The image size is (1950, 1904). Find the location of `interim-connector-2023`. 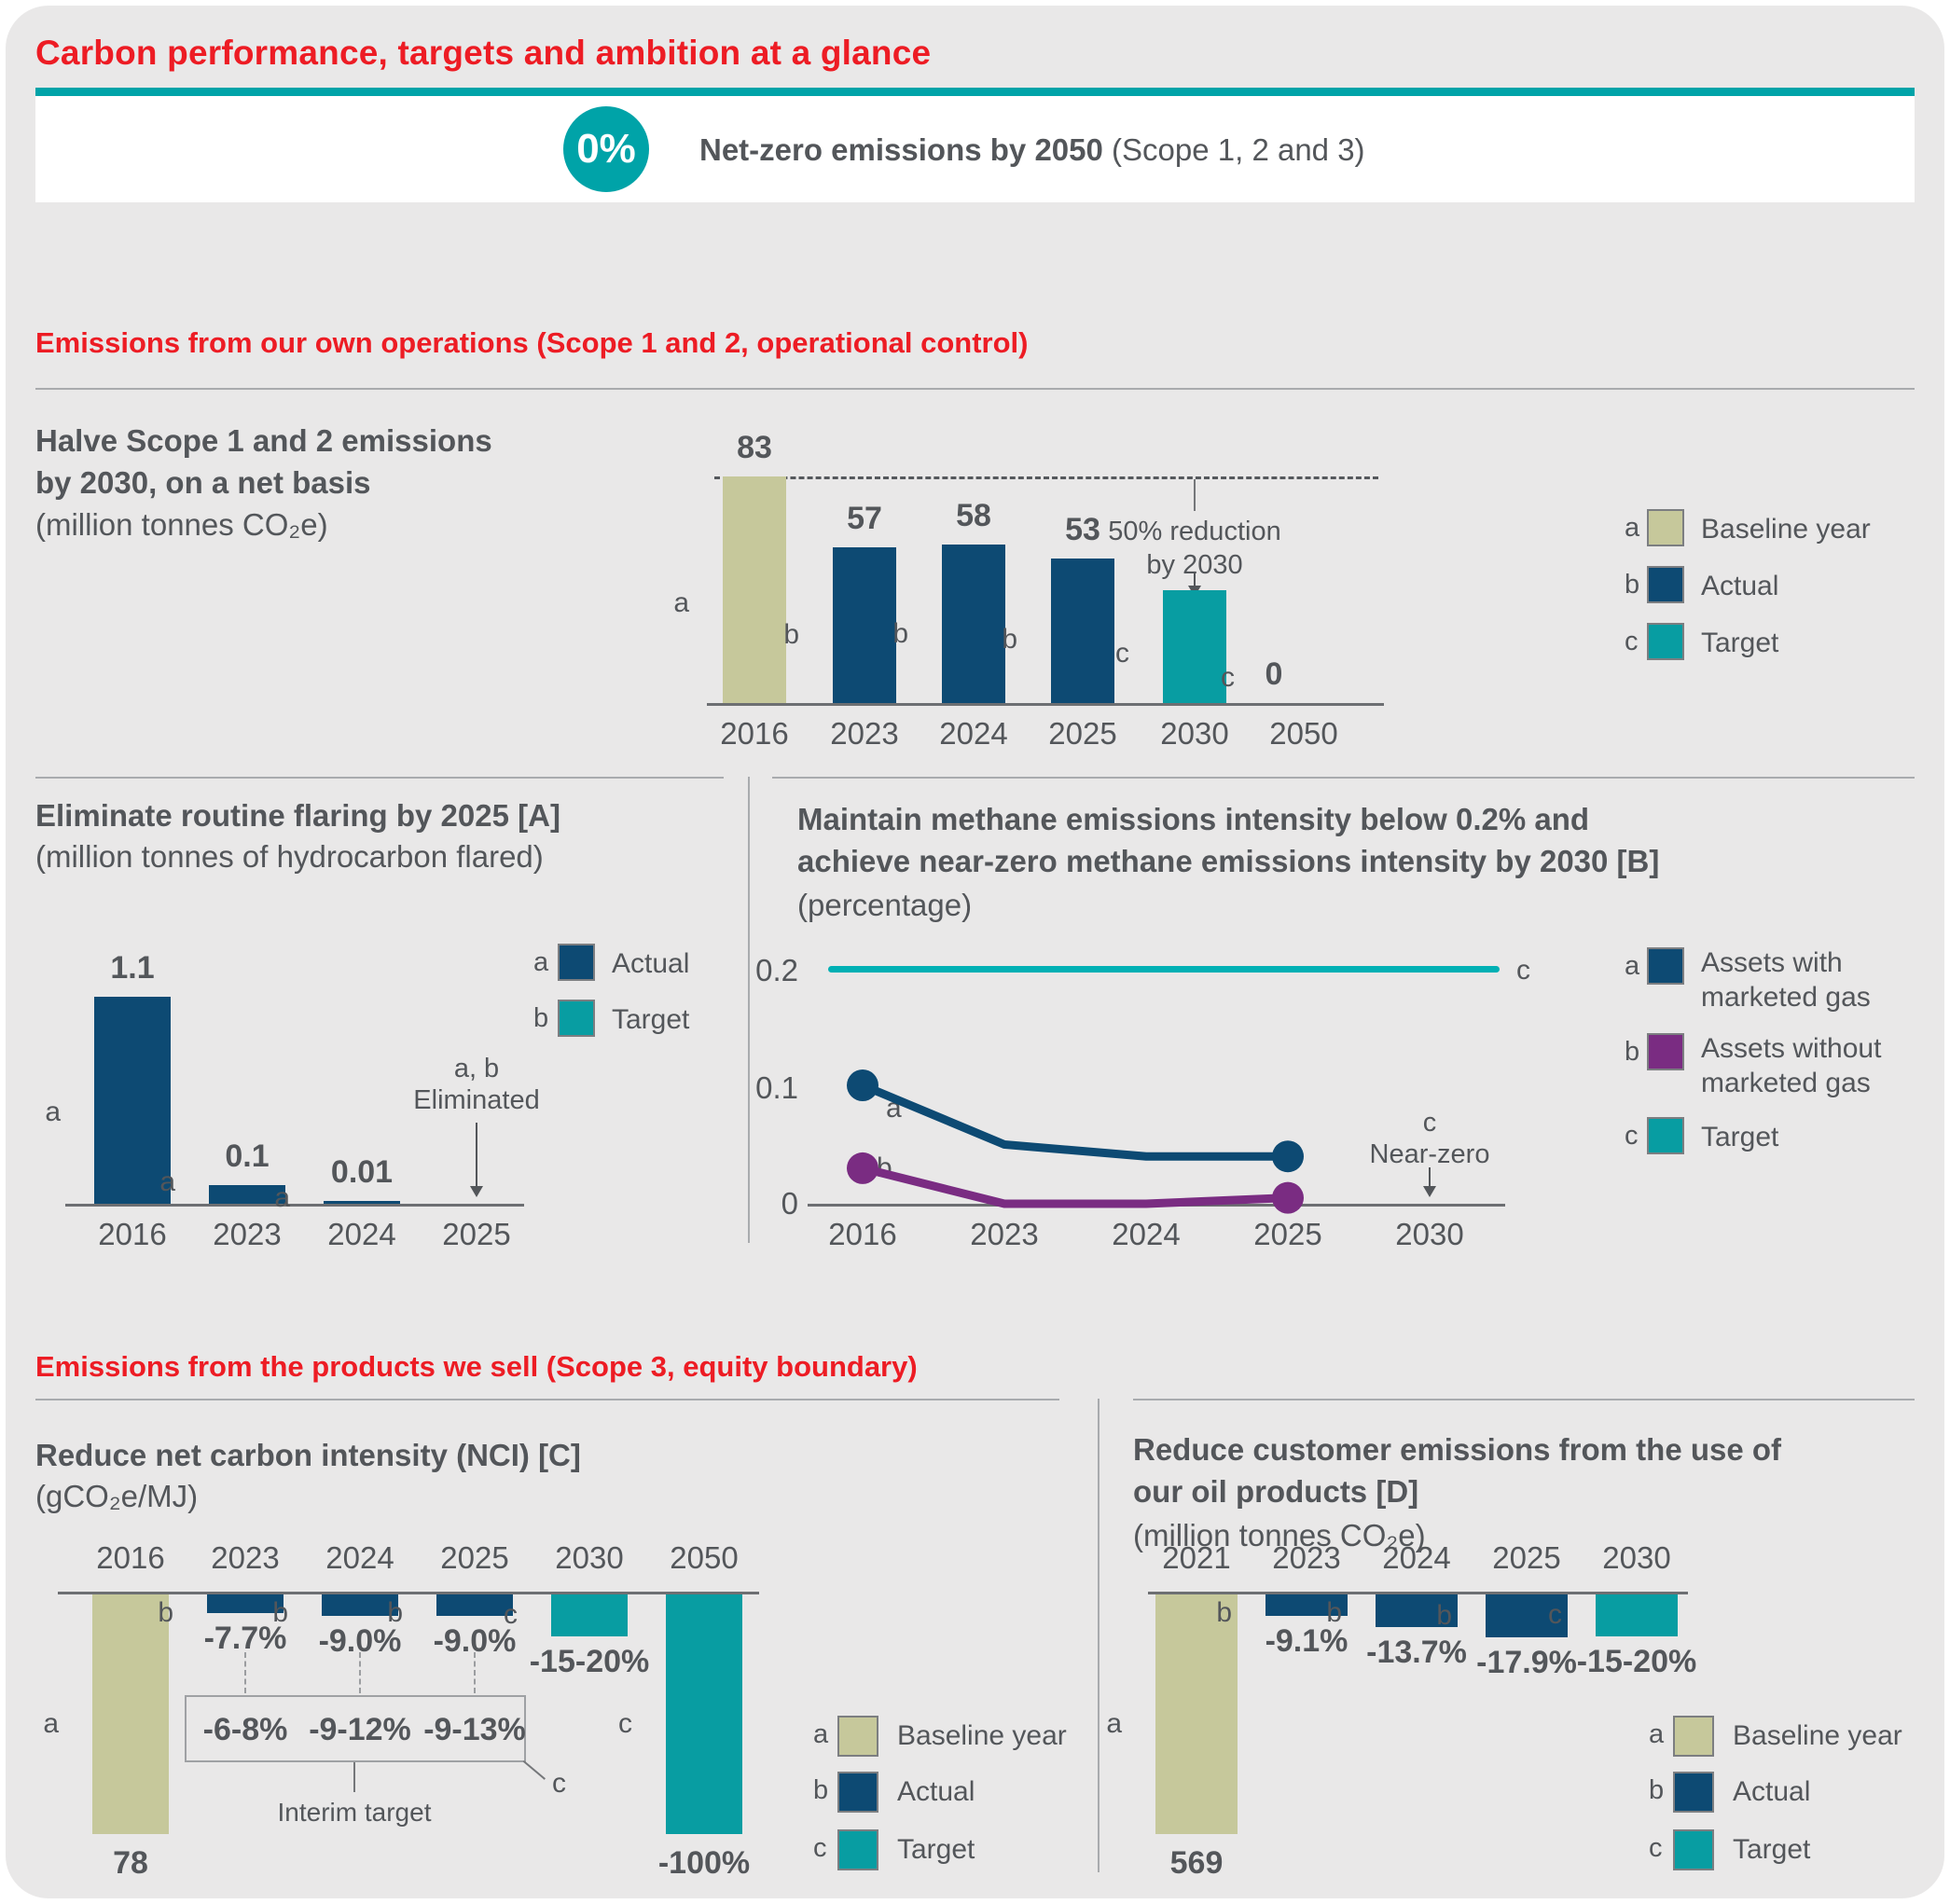

interim-connector-2023 is located at coordinates (245, 1672).